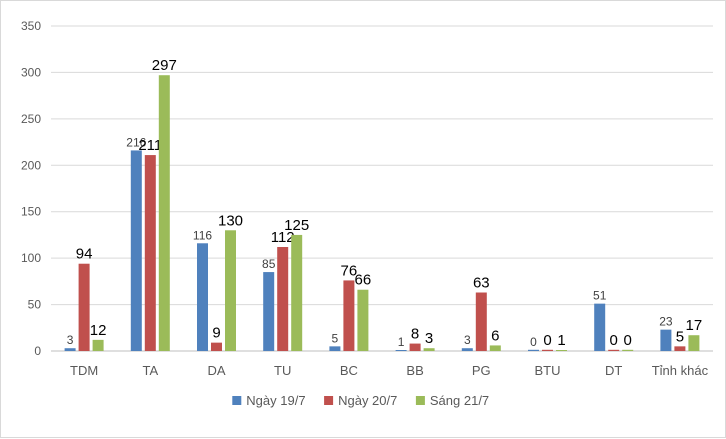 This screenshot has width=726, height=439. What do you see at coordinates (481, 283) in the screenshot?
I see `data-label: 63` at bounding box center [481, 283].